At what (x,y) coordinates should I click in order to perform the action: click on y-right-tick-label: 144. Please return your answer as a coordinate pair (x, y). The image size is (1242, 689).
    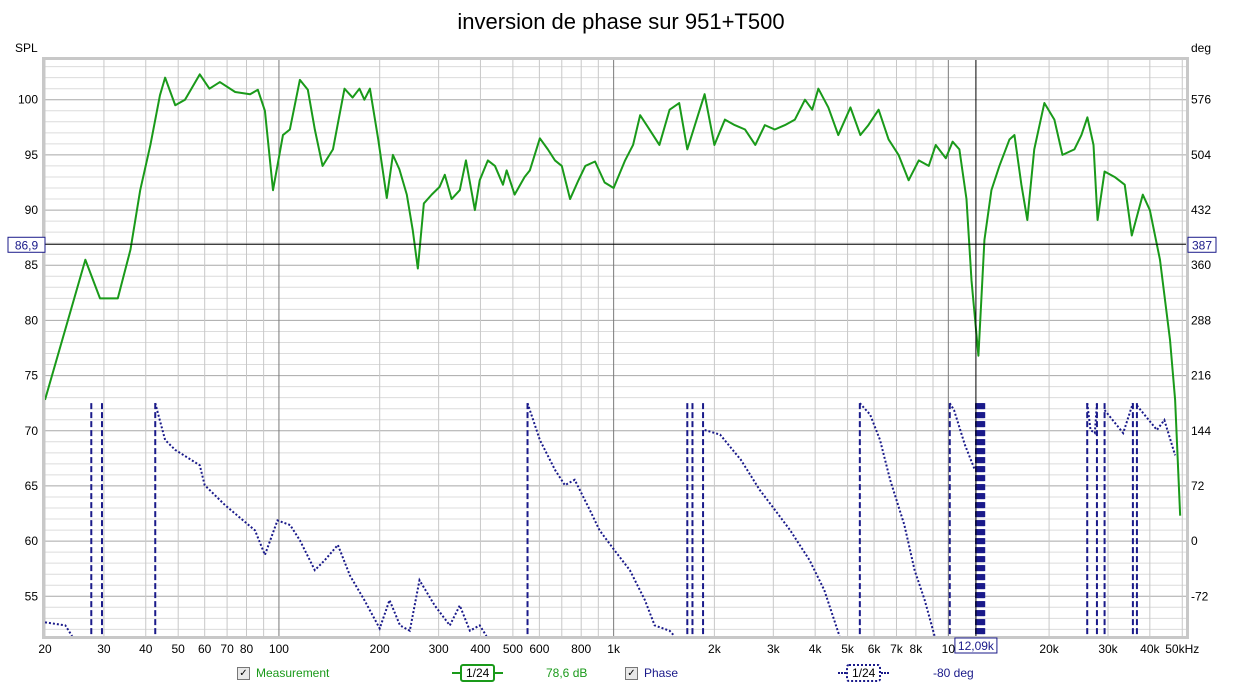
    Looking at the image, I should click on (1201, 431).